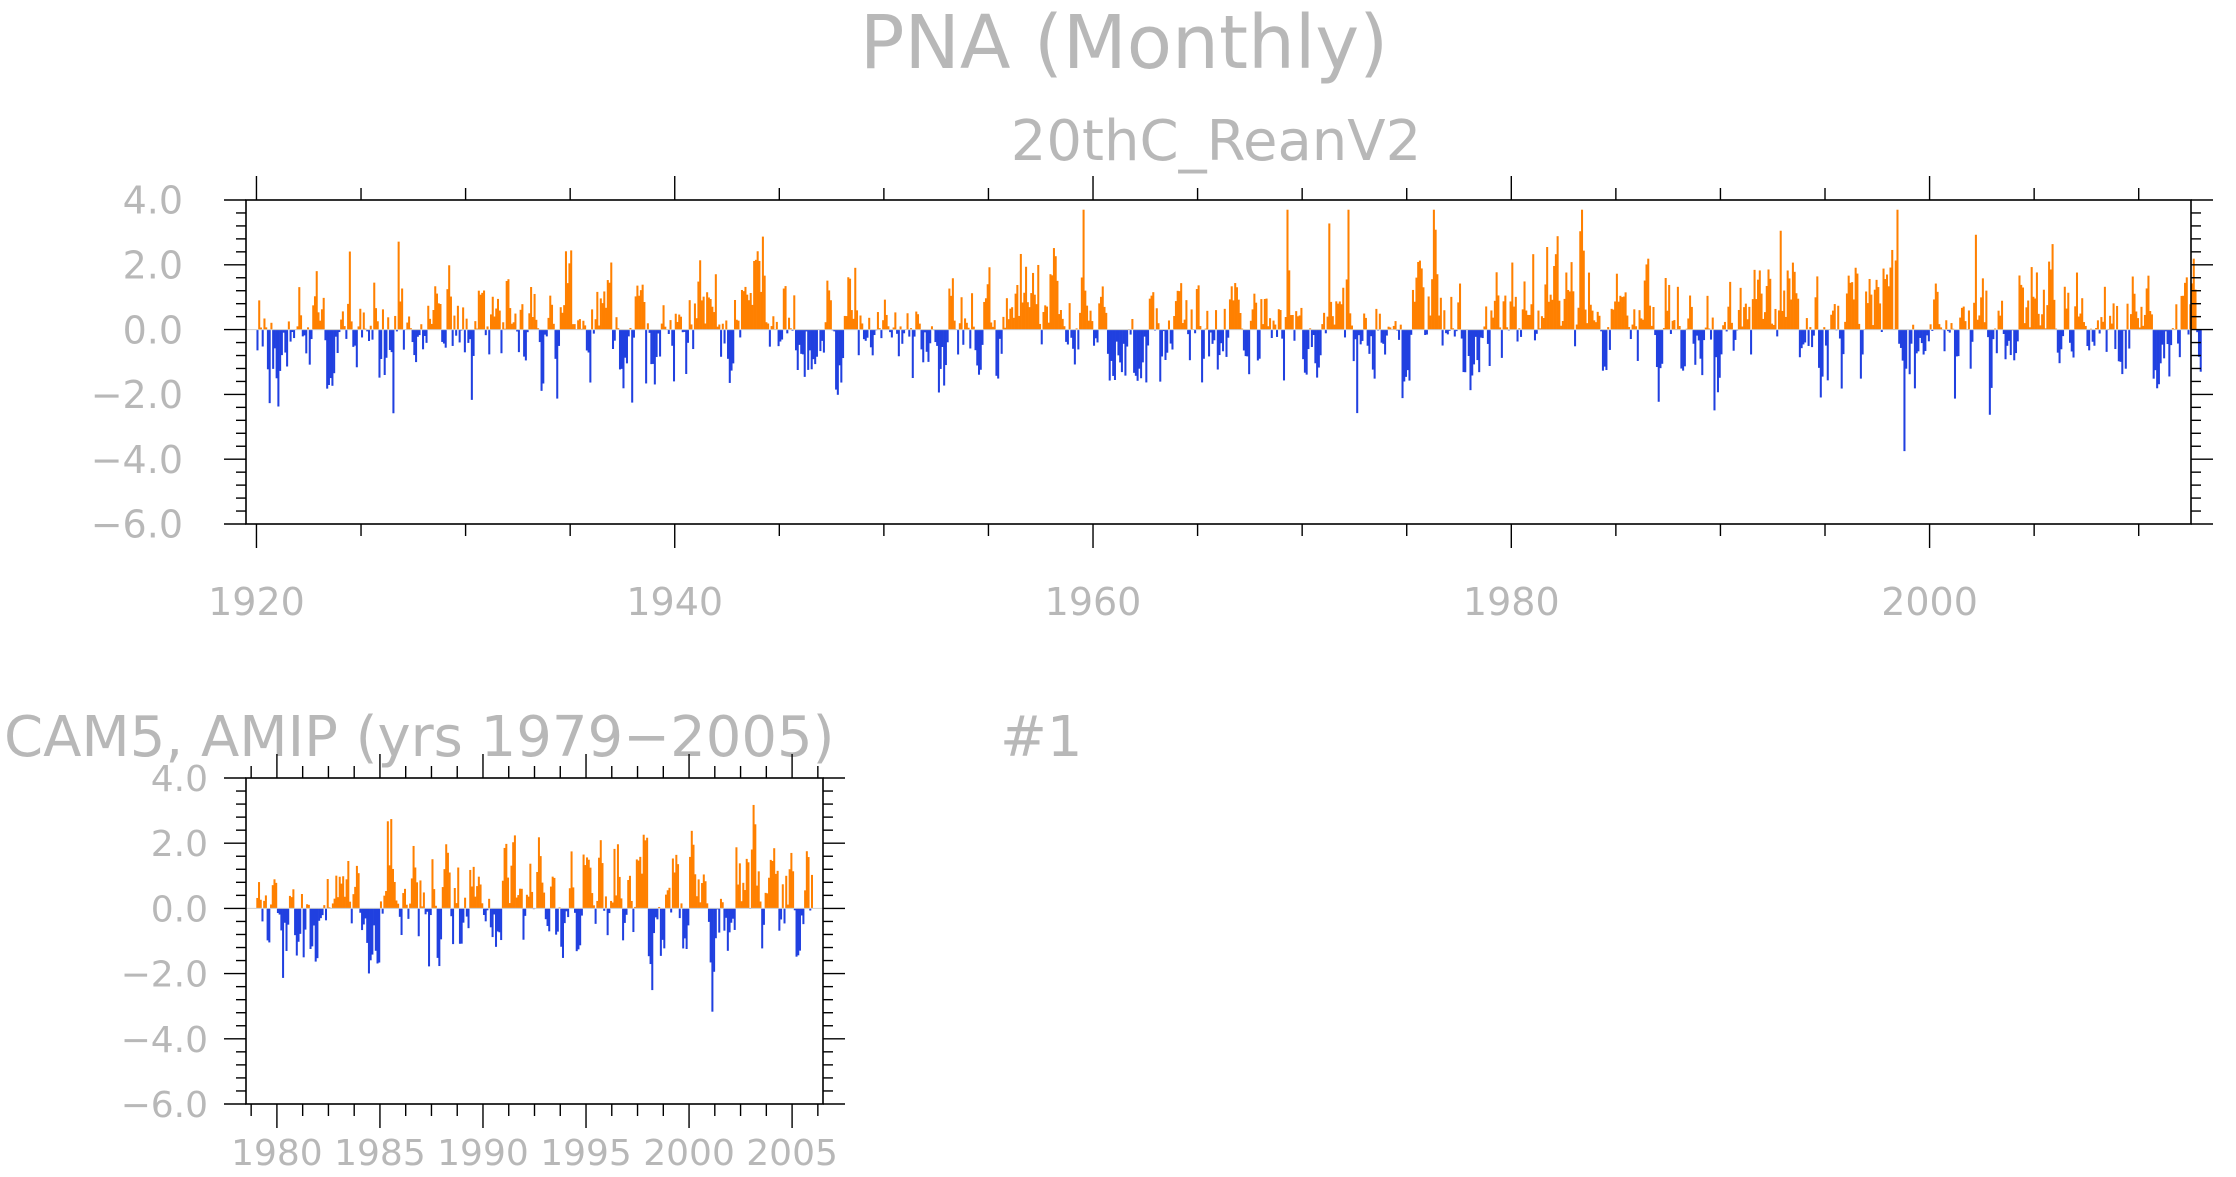 The image size is (2236, 1177). I want to click on x-tick-label-3: 1995, so click(586, 1153).